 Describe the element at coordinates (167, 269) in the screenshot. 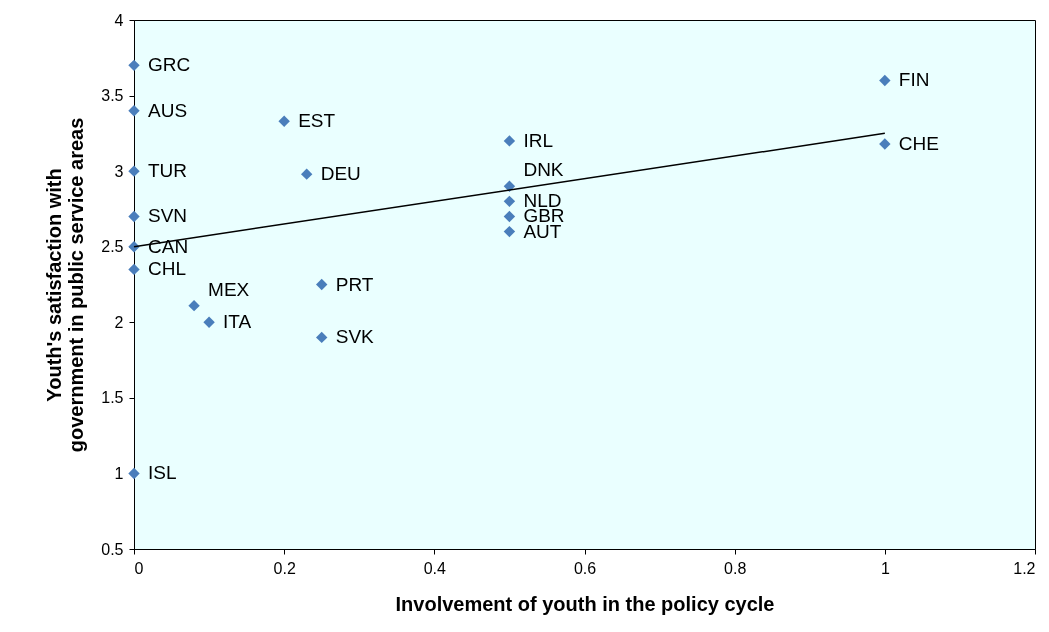

I see `series-label: CHL` at that location.